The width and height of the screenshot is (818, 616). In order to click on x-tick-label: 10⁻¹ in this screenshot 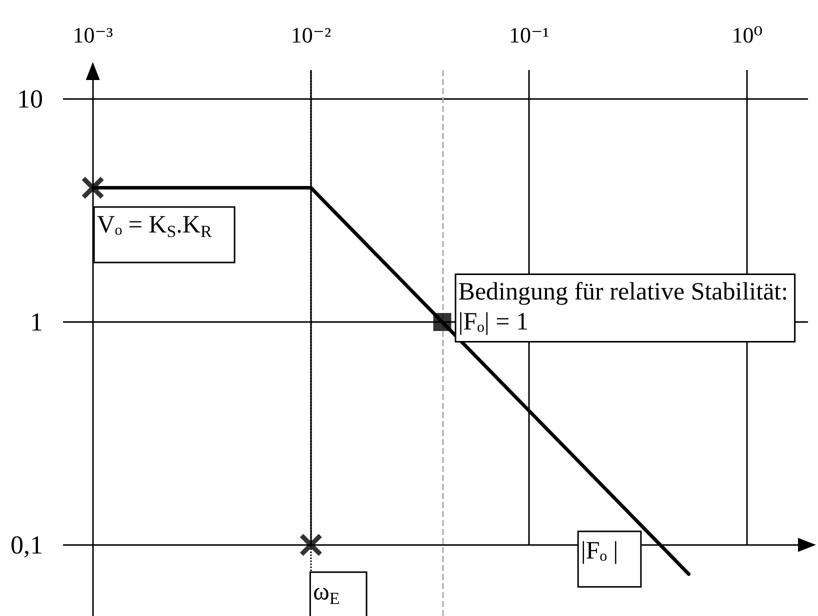, I will do `click(529, 35)`.